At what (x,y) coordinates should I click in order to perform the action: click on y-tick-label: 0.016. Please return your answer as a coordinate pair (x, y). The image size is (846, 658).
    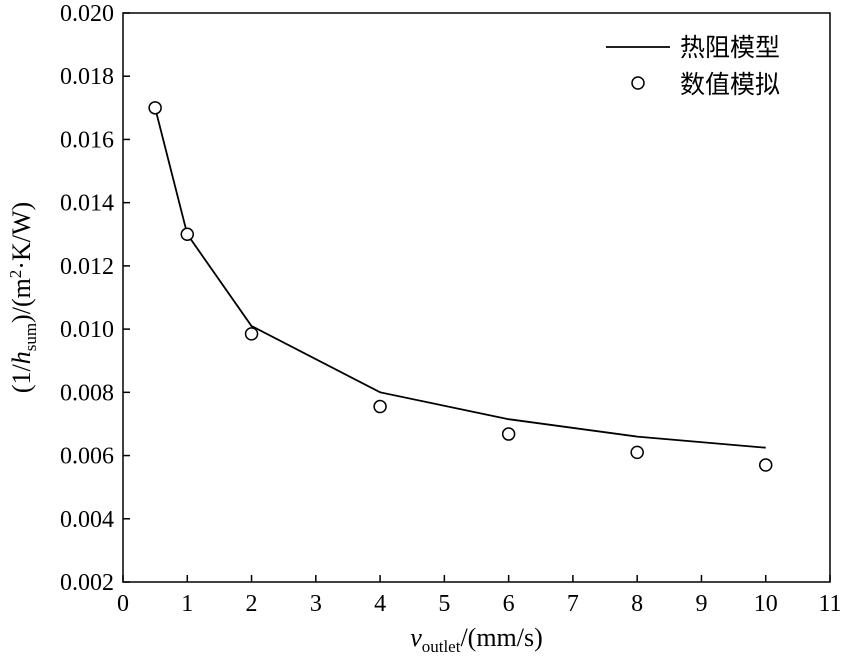
    Looking at the image, I should click on (87, 140).